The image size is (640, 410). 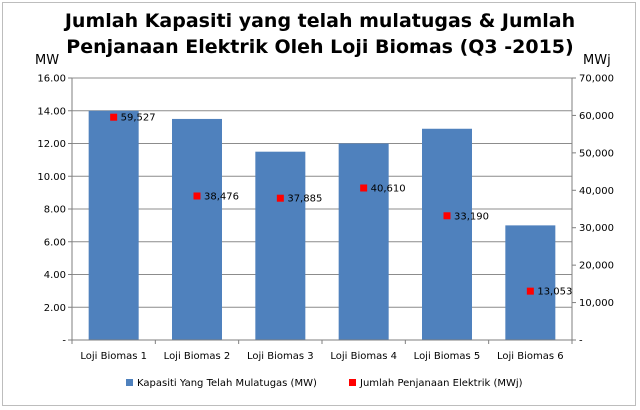 I want to click on x-axis-category-label: Loji Biomas 6, so click(x=530, y=356).